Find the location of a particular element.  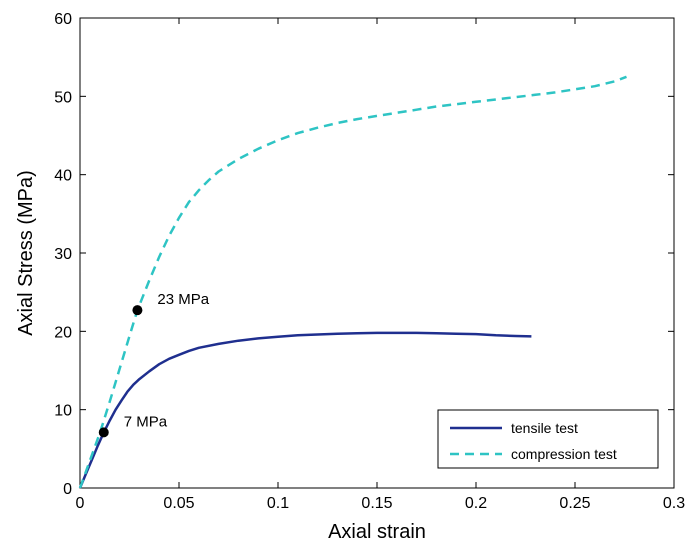

y-tick-label: 0 is located at coordinates (67, 489).